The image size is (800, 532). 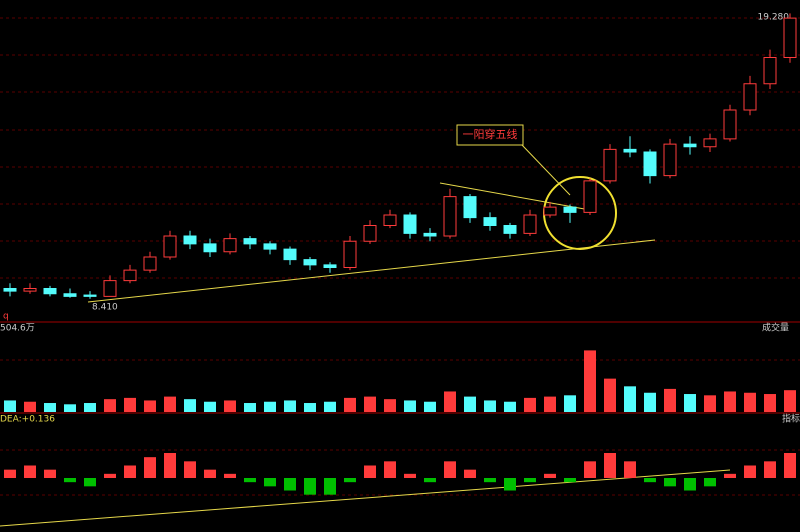 I want to click on high-label: 19.280, so click(x=774, y=18).